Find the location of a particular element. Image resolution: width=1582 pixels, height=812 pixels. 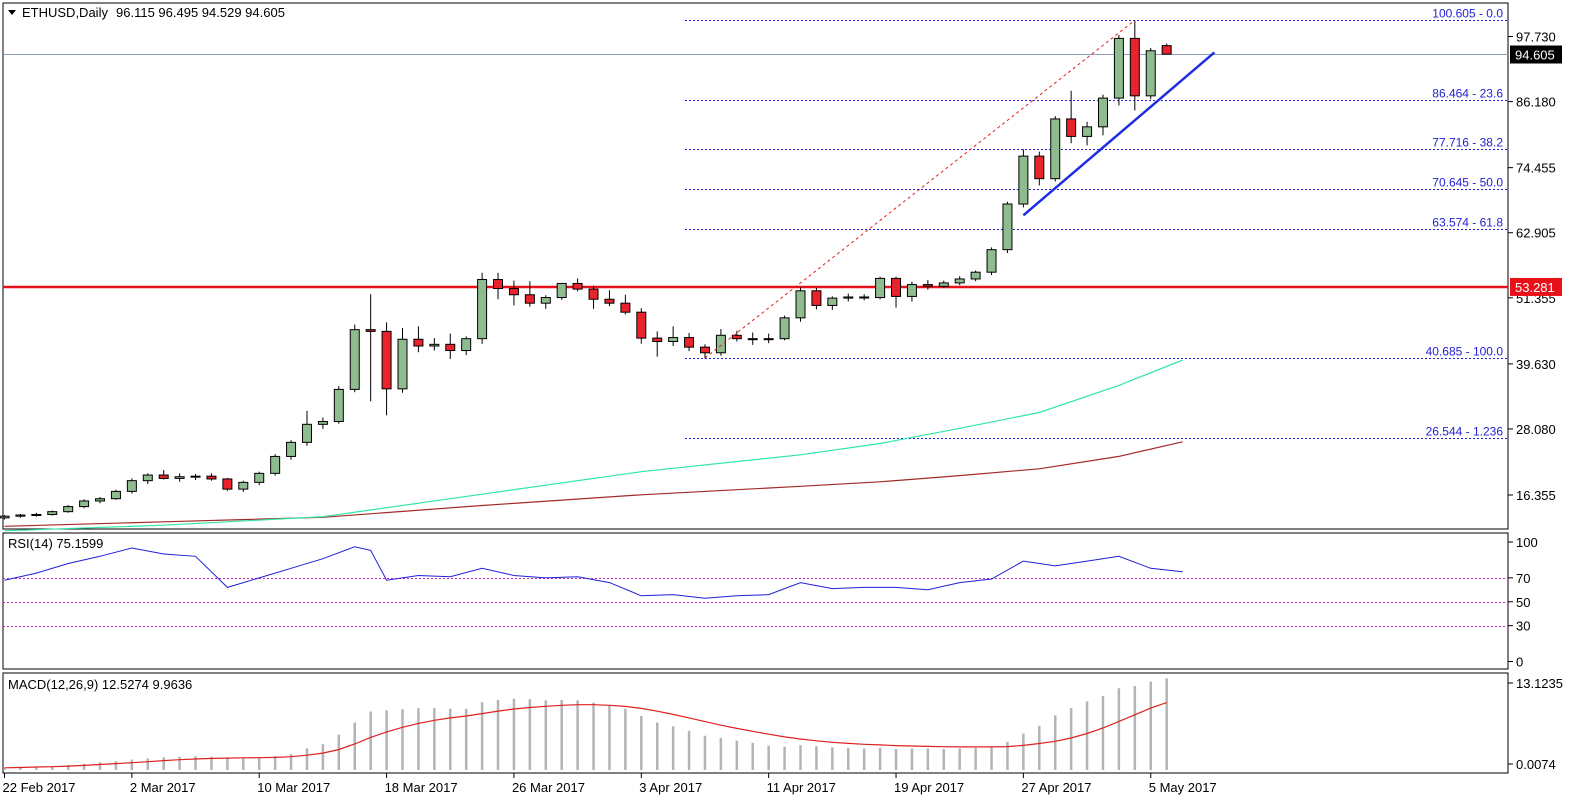

rsi-axis: 100 70 50 30 0 is located at coordinates (1523, 602).